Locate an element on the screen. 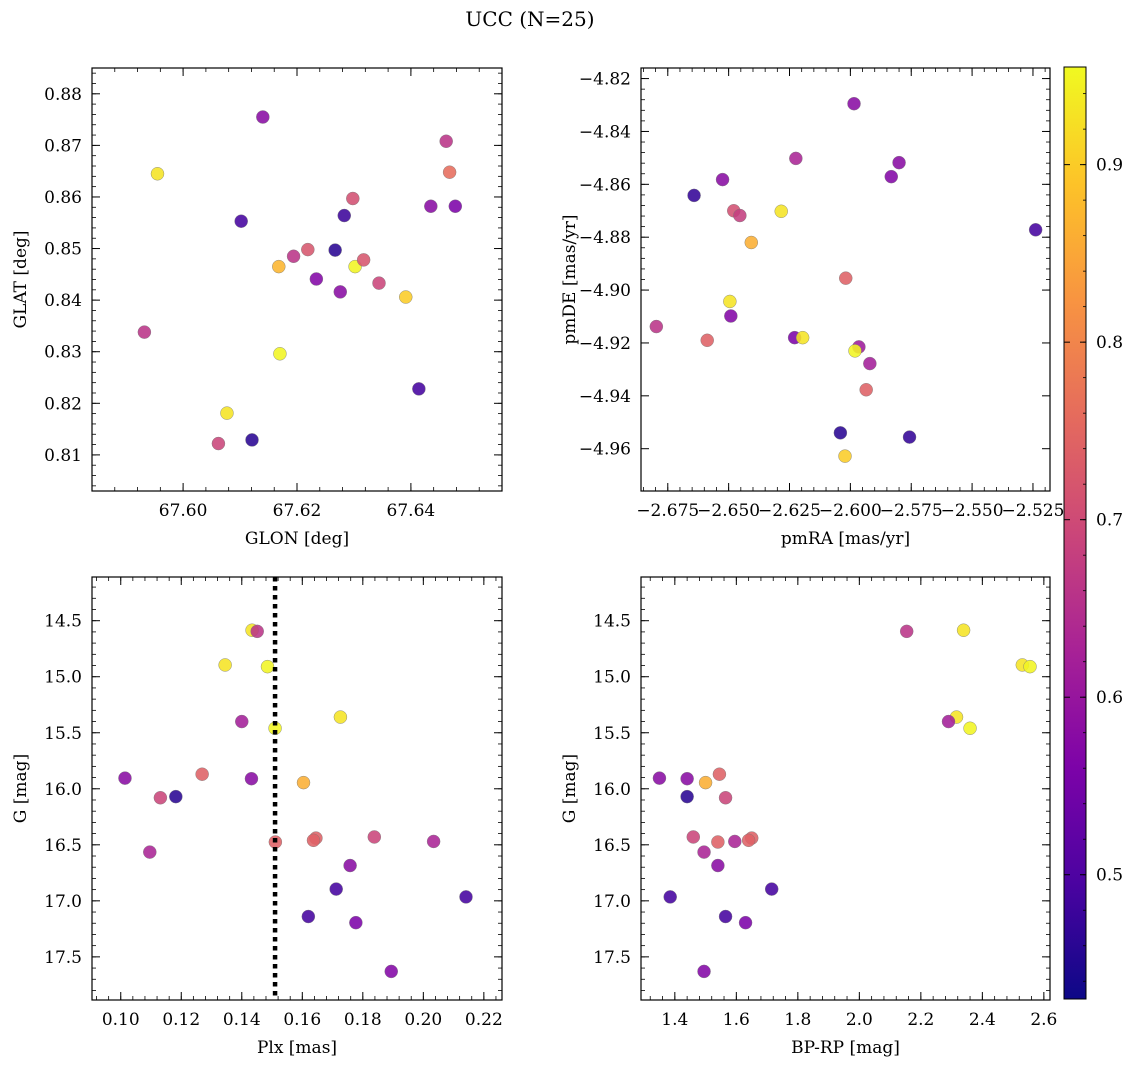 This screenshot has height=1071, width=1136. y-tick-label: 0.85 is located at coordinates (63, 250).